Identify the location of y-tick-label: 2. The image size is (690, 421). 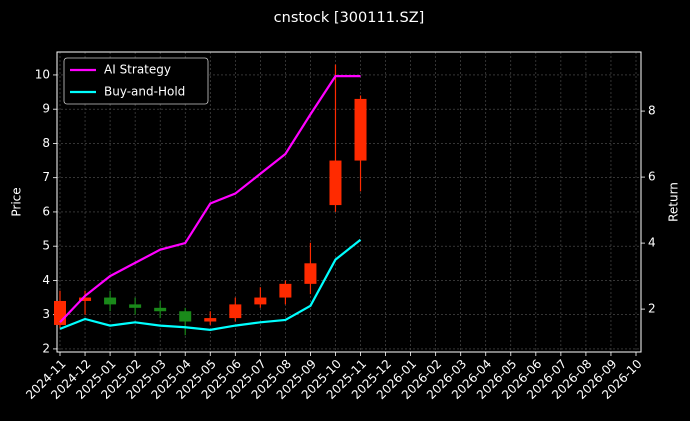
(46, 348).